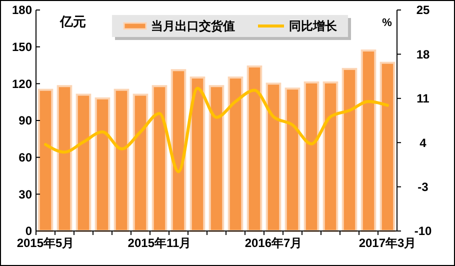 This screenshot has width=455, height=266. What do you see at coordinates (25, 121) in the screenshot?
I see `y-tick-label: 90` at bounding box center [25, 121].